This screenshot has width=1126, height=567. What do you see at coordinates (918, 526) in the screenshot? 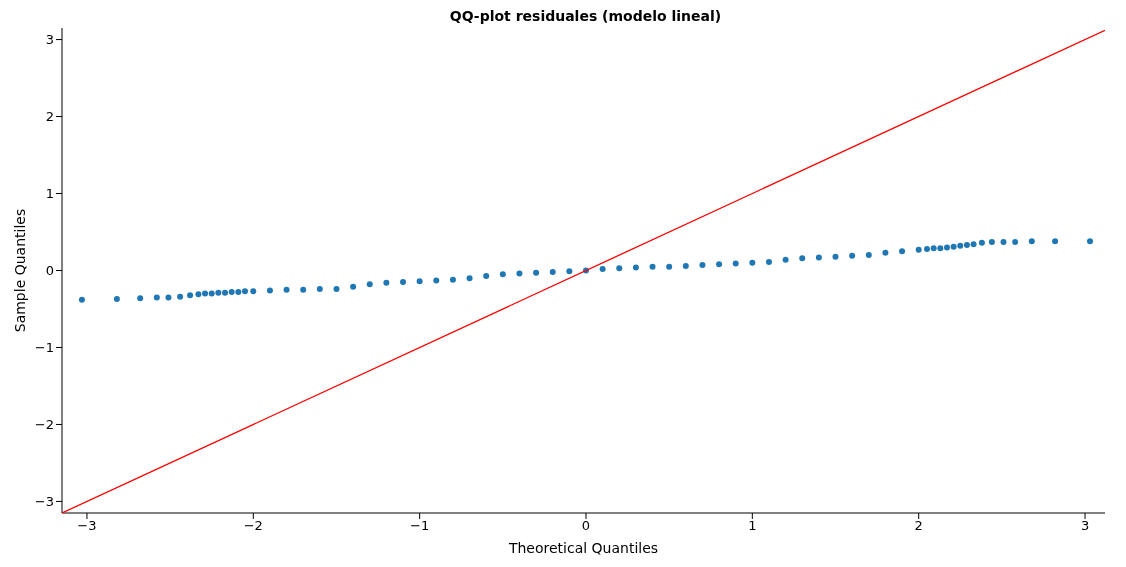
I see `x-tick-label: 2` at bounding box center [918, 526].